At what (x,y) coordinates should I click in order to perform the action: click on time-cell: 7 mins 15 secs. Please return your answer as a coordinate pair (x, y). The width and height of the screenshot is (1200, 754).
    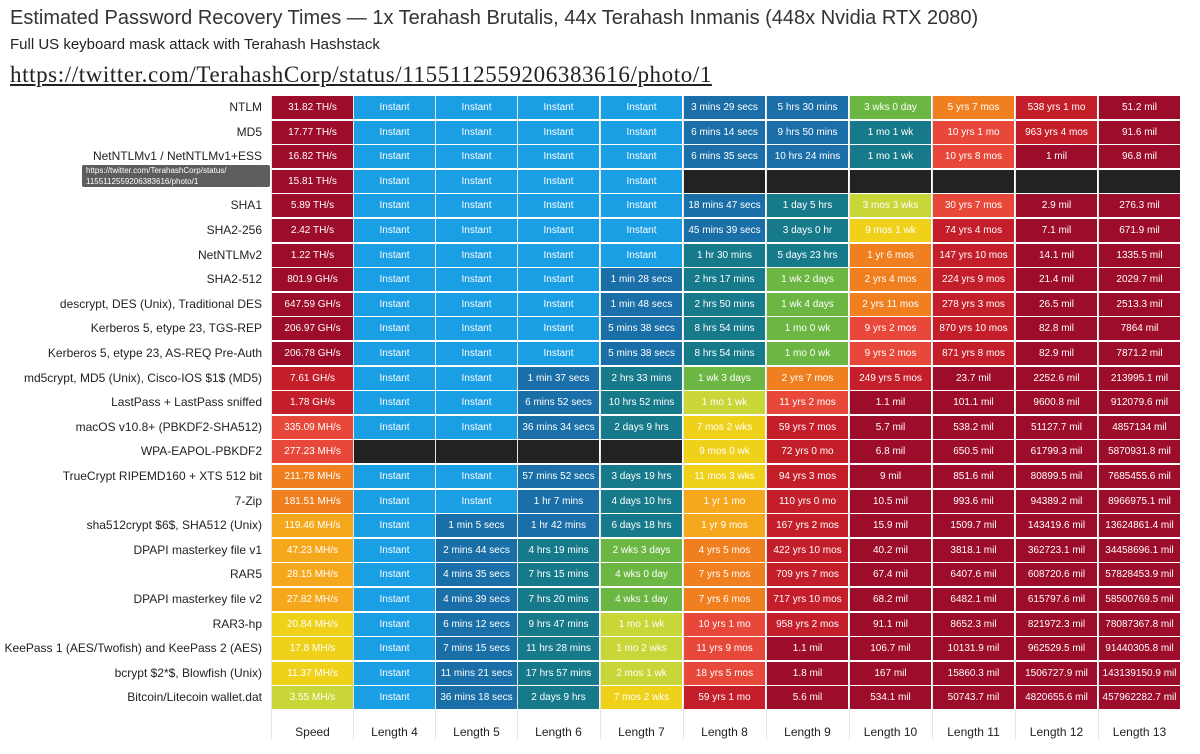
    Looking at the image, I should click on (476, 649).